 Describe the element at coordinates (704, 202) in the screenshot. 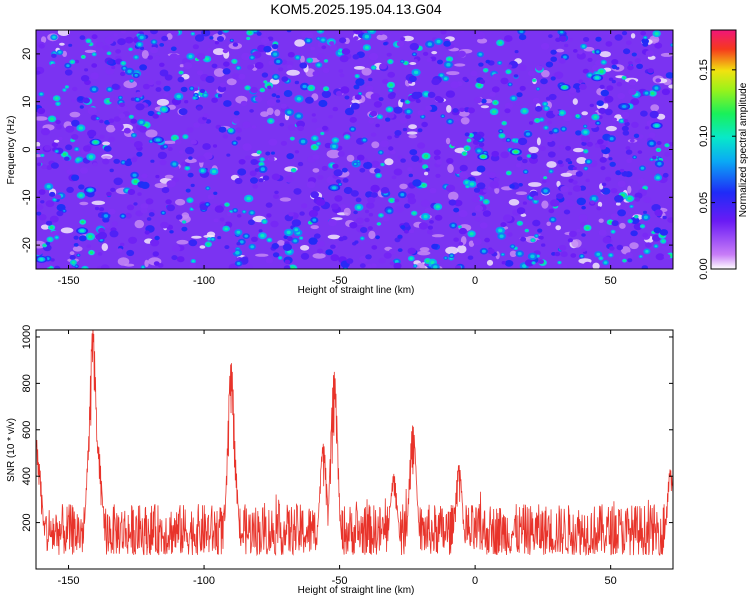

I see `colorbar-tick-label: 0.05` at that location.